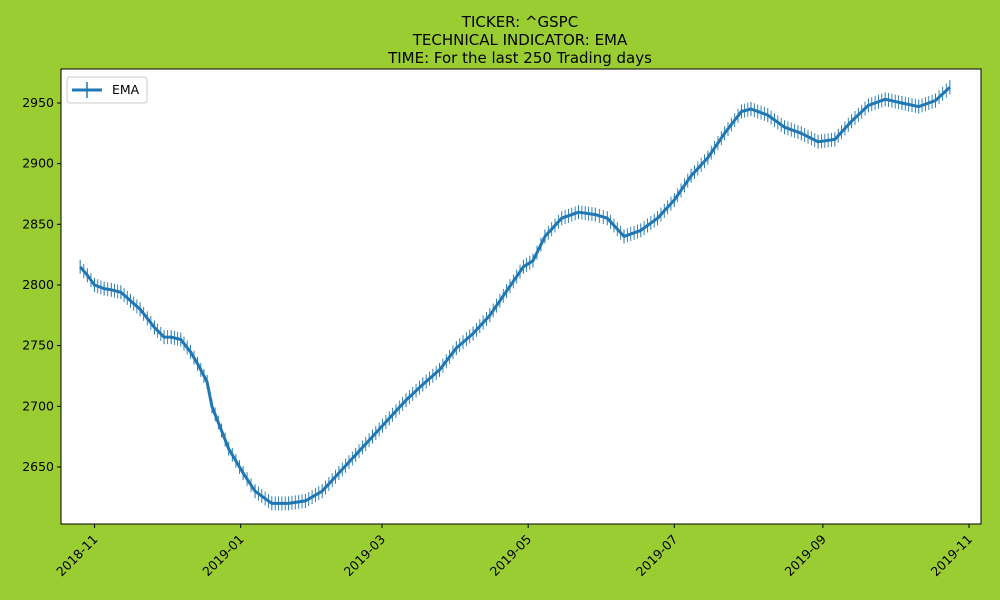 The width and height of the screenshot is (1000, 600). I want to click on legend-label-ema: EMA, so click(126, 89).